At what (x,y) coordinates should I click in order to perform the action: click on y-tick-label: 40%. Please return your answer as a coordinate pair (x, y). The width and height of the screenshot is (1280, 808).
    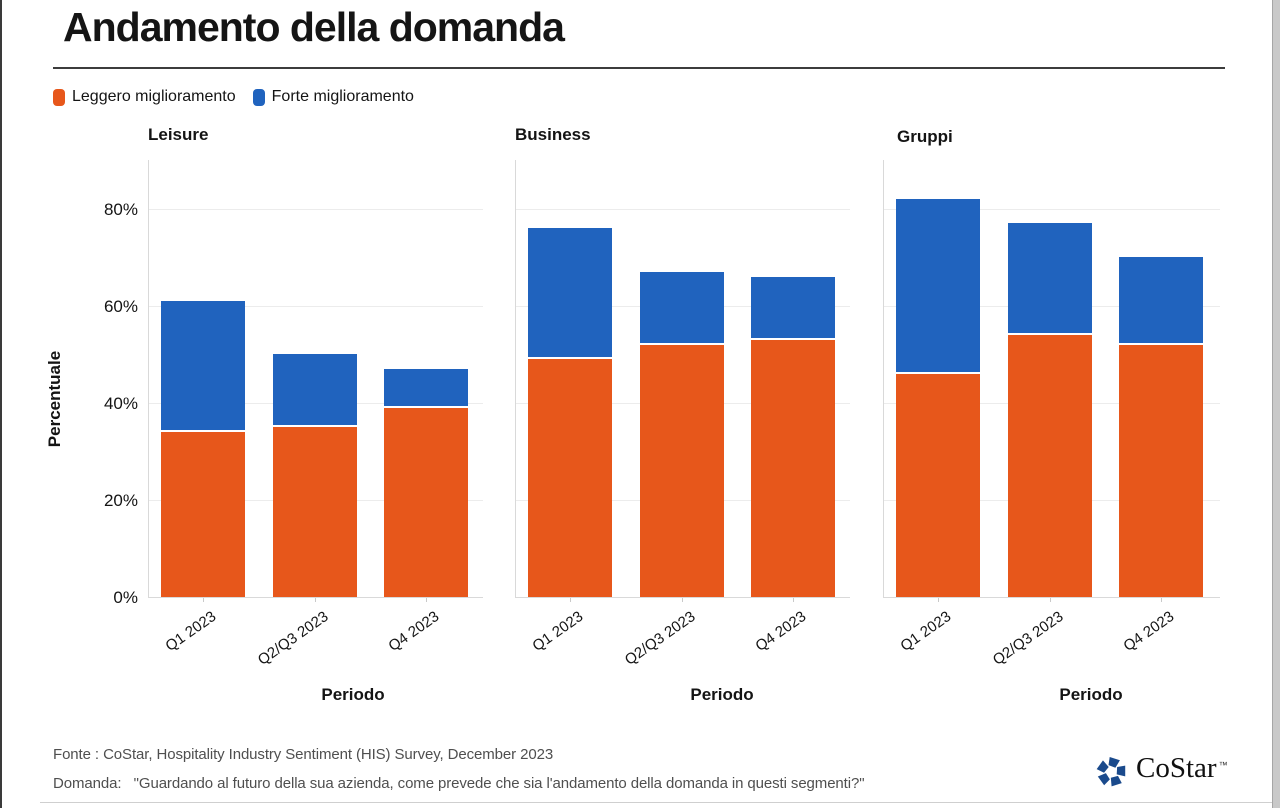
    Looking at the image, I should click on (120, 403).